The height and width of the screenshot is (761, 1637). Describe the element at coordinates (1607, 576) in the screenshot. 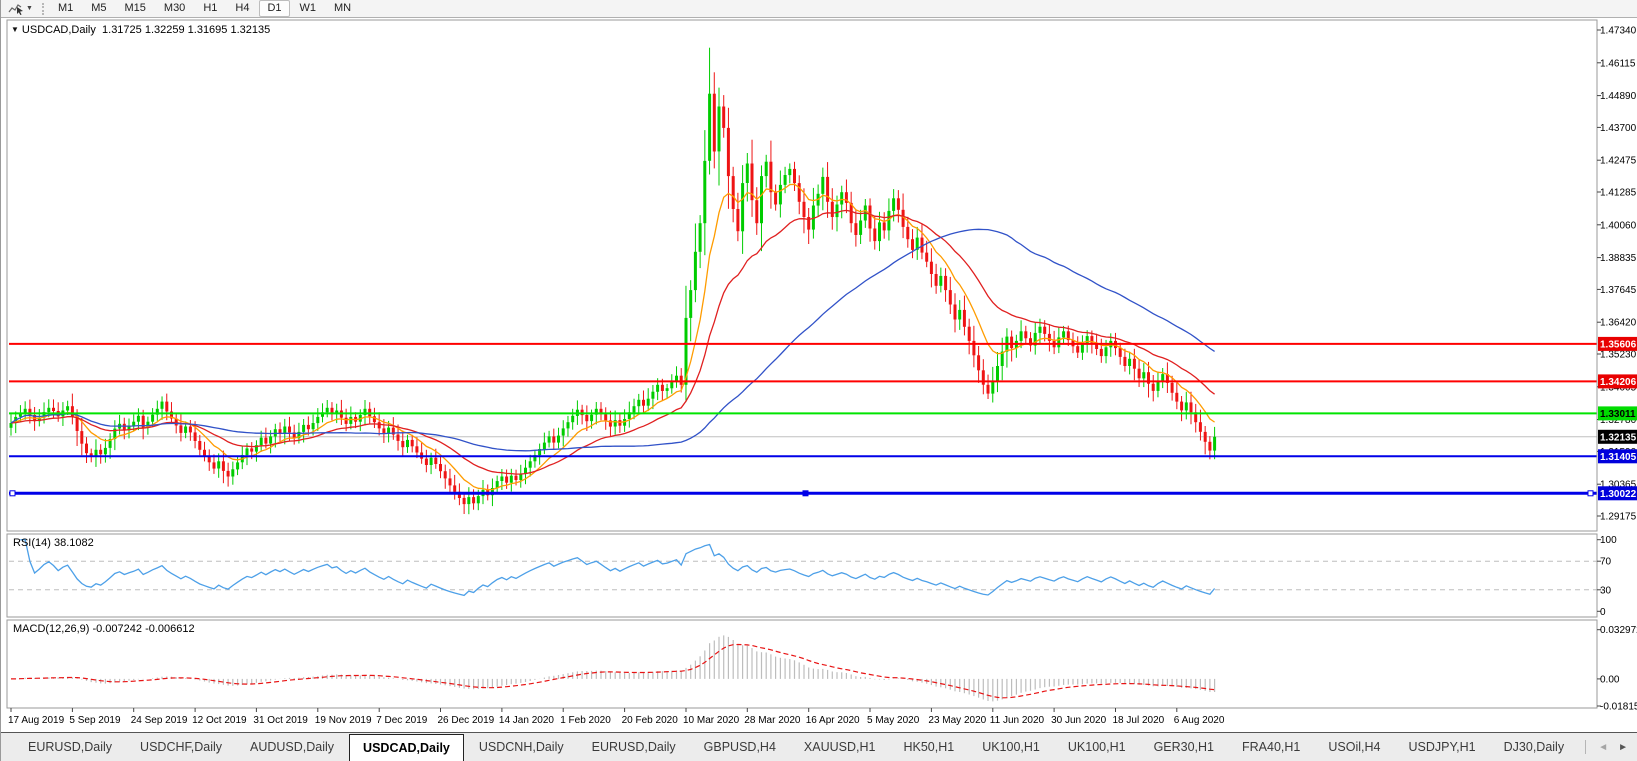

I see `rsi-axis: 100 70 30 0` at that location.